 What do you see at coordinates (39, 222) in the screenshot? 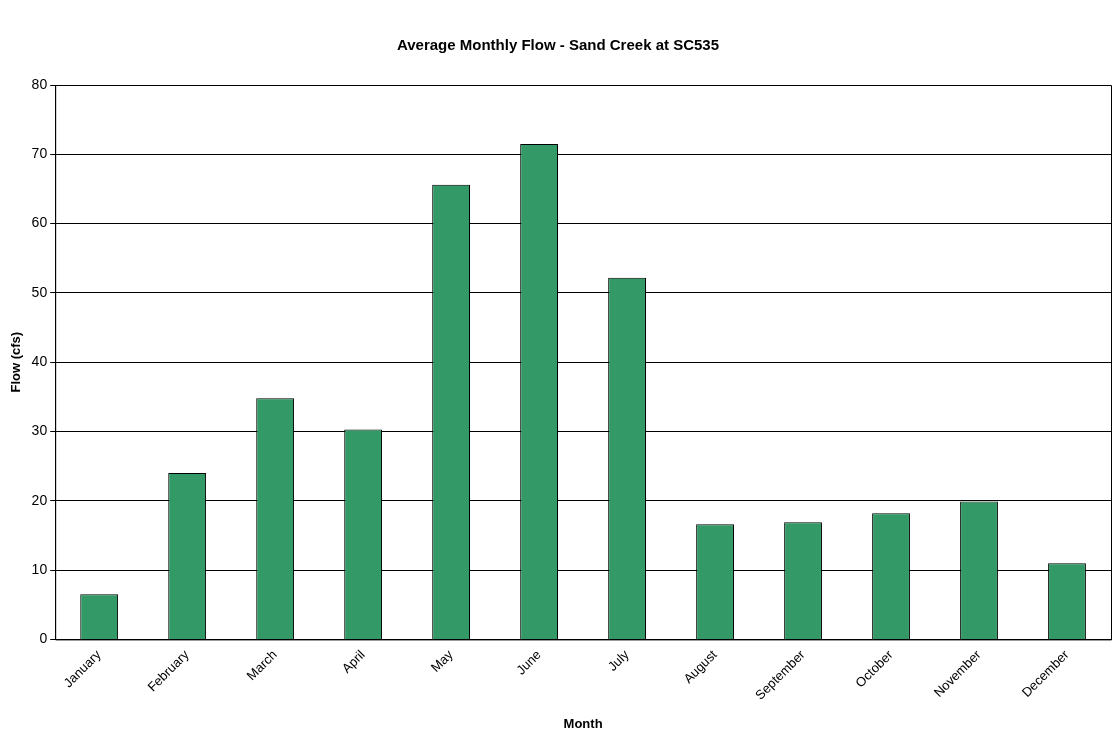
I see `y-tick-label: 60` at bounding box center [39, 222].